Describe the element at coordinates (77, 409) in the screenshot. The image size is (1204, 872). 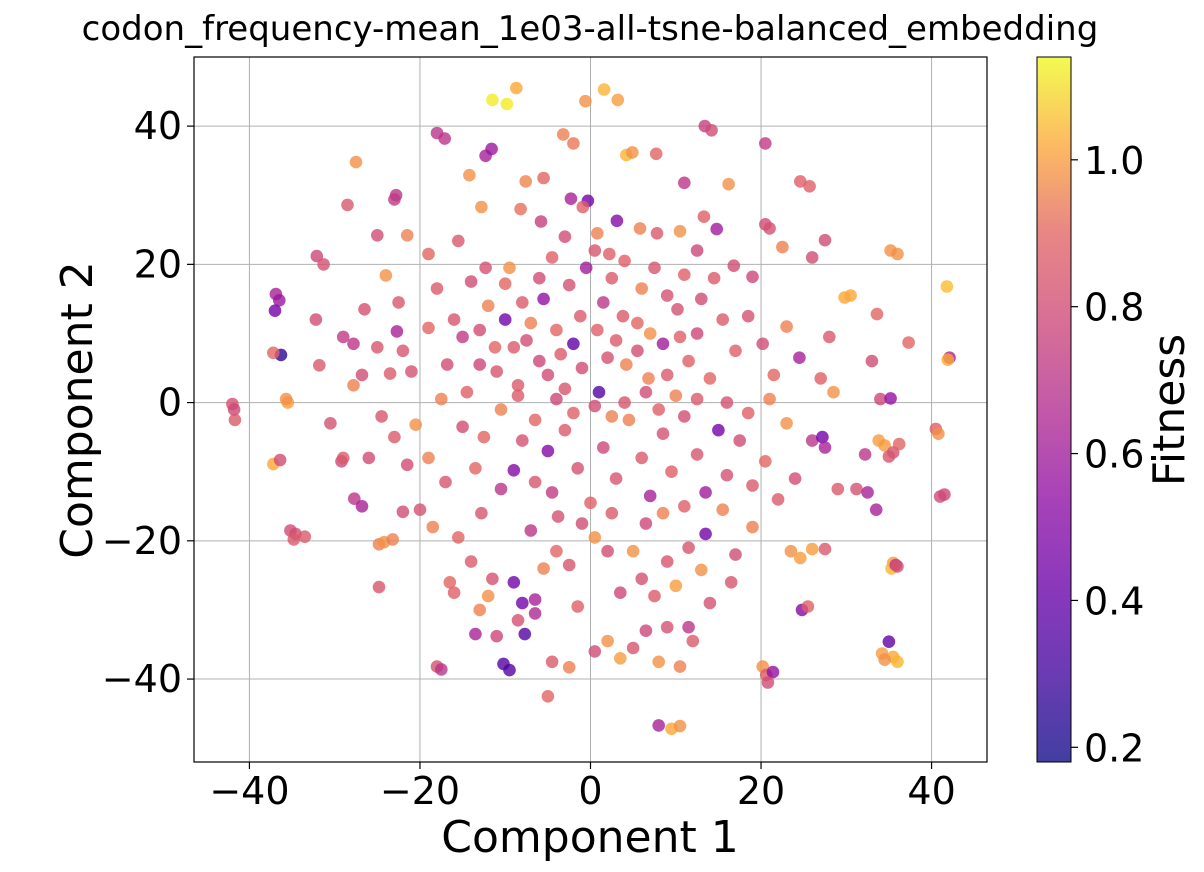
I see `y-axis-label: Component 2` at that location.